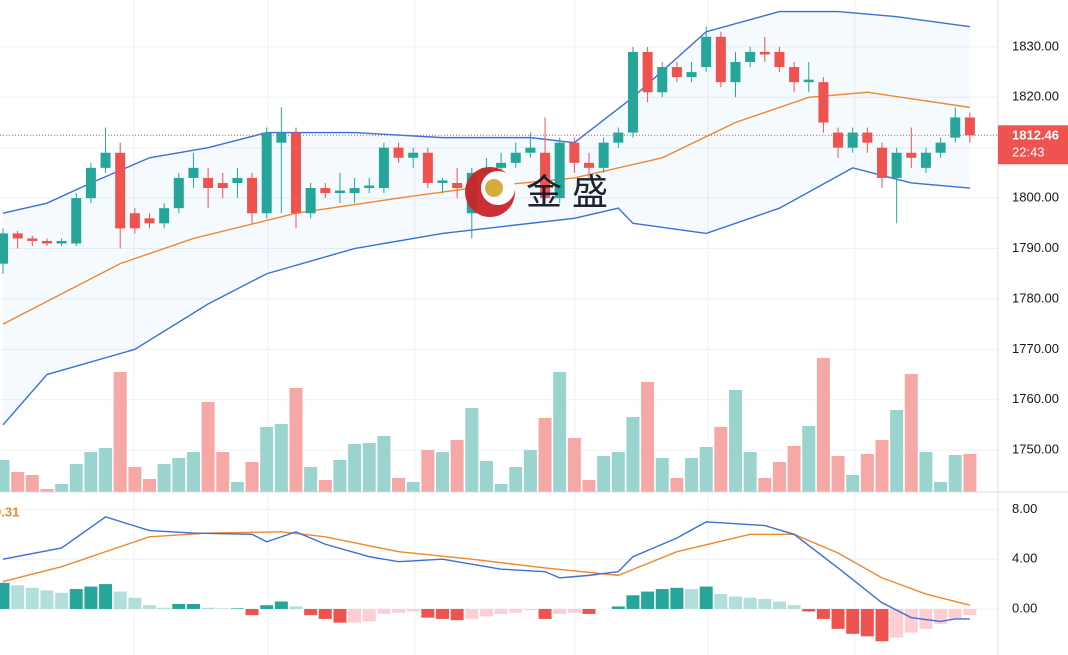 The height and width of the screenshot is (655, 1068). Describe the element at coordinates (536, 192) in the screenshot. I see `watermark: 金 盛` at that location.